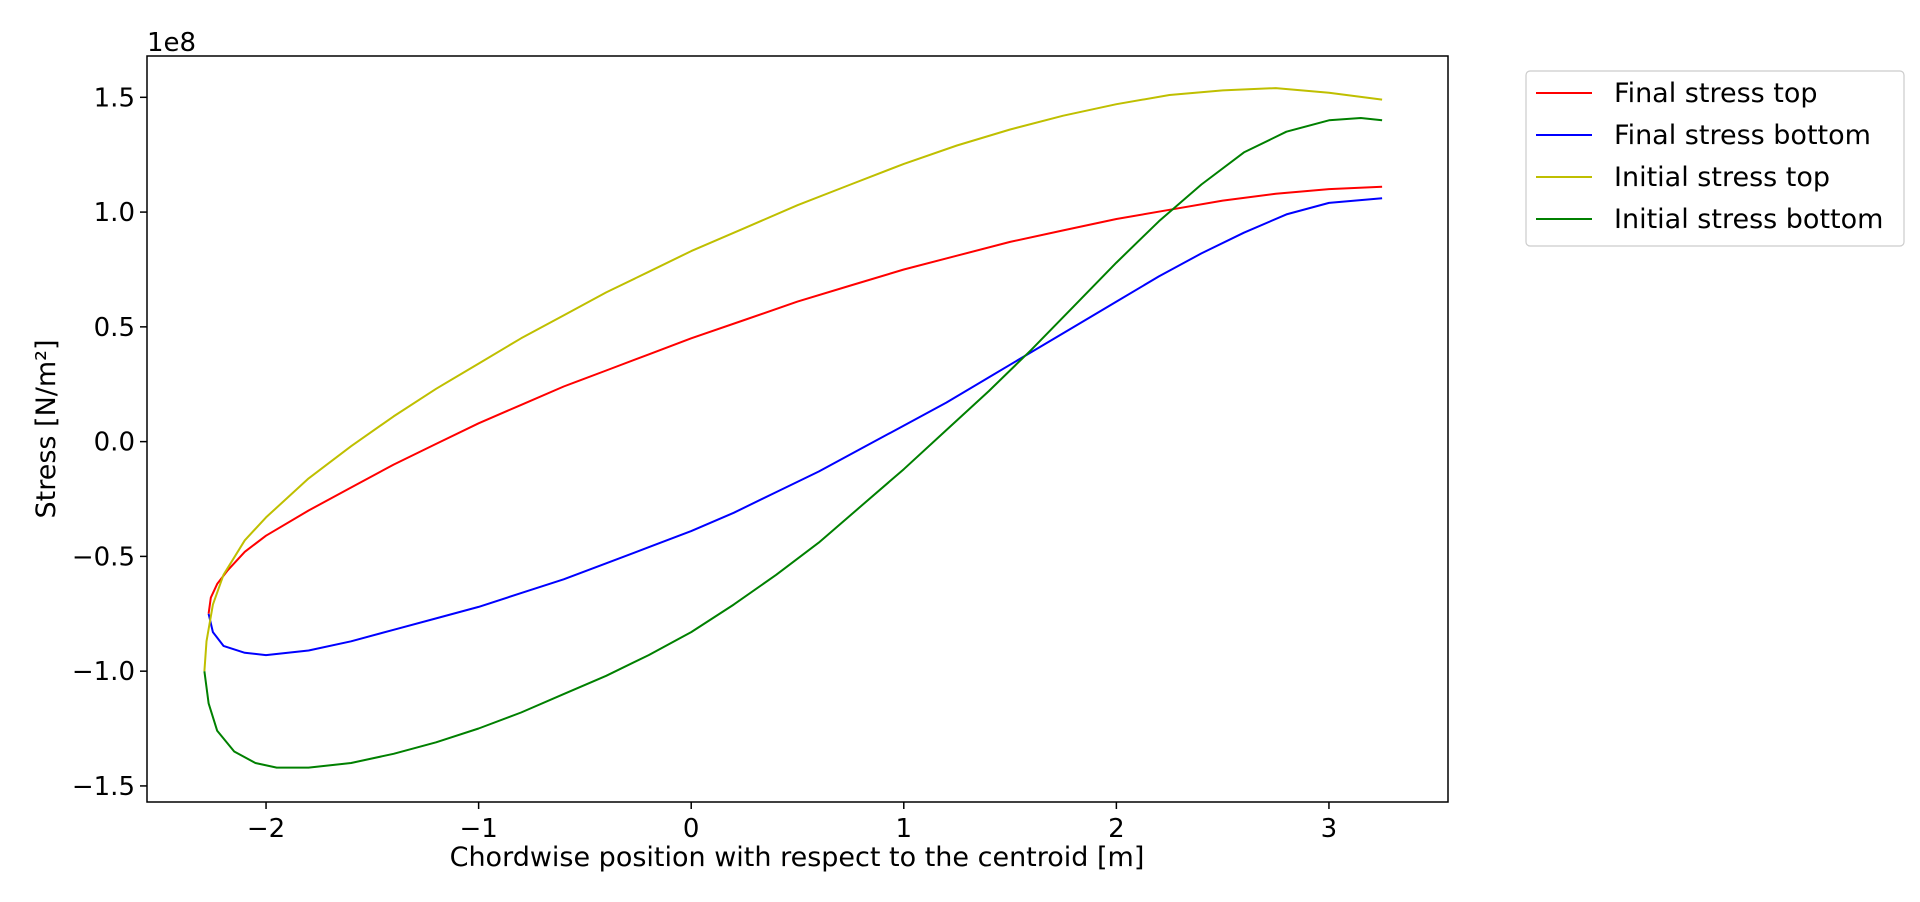  Describe the element at coordinates (114, 443) in the screenshot. I see `y-tick-label: 0.0` at that location.